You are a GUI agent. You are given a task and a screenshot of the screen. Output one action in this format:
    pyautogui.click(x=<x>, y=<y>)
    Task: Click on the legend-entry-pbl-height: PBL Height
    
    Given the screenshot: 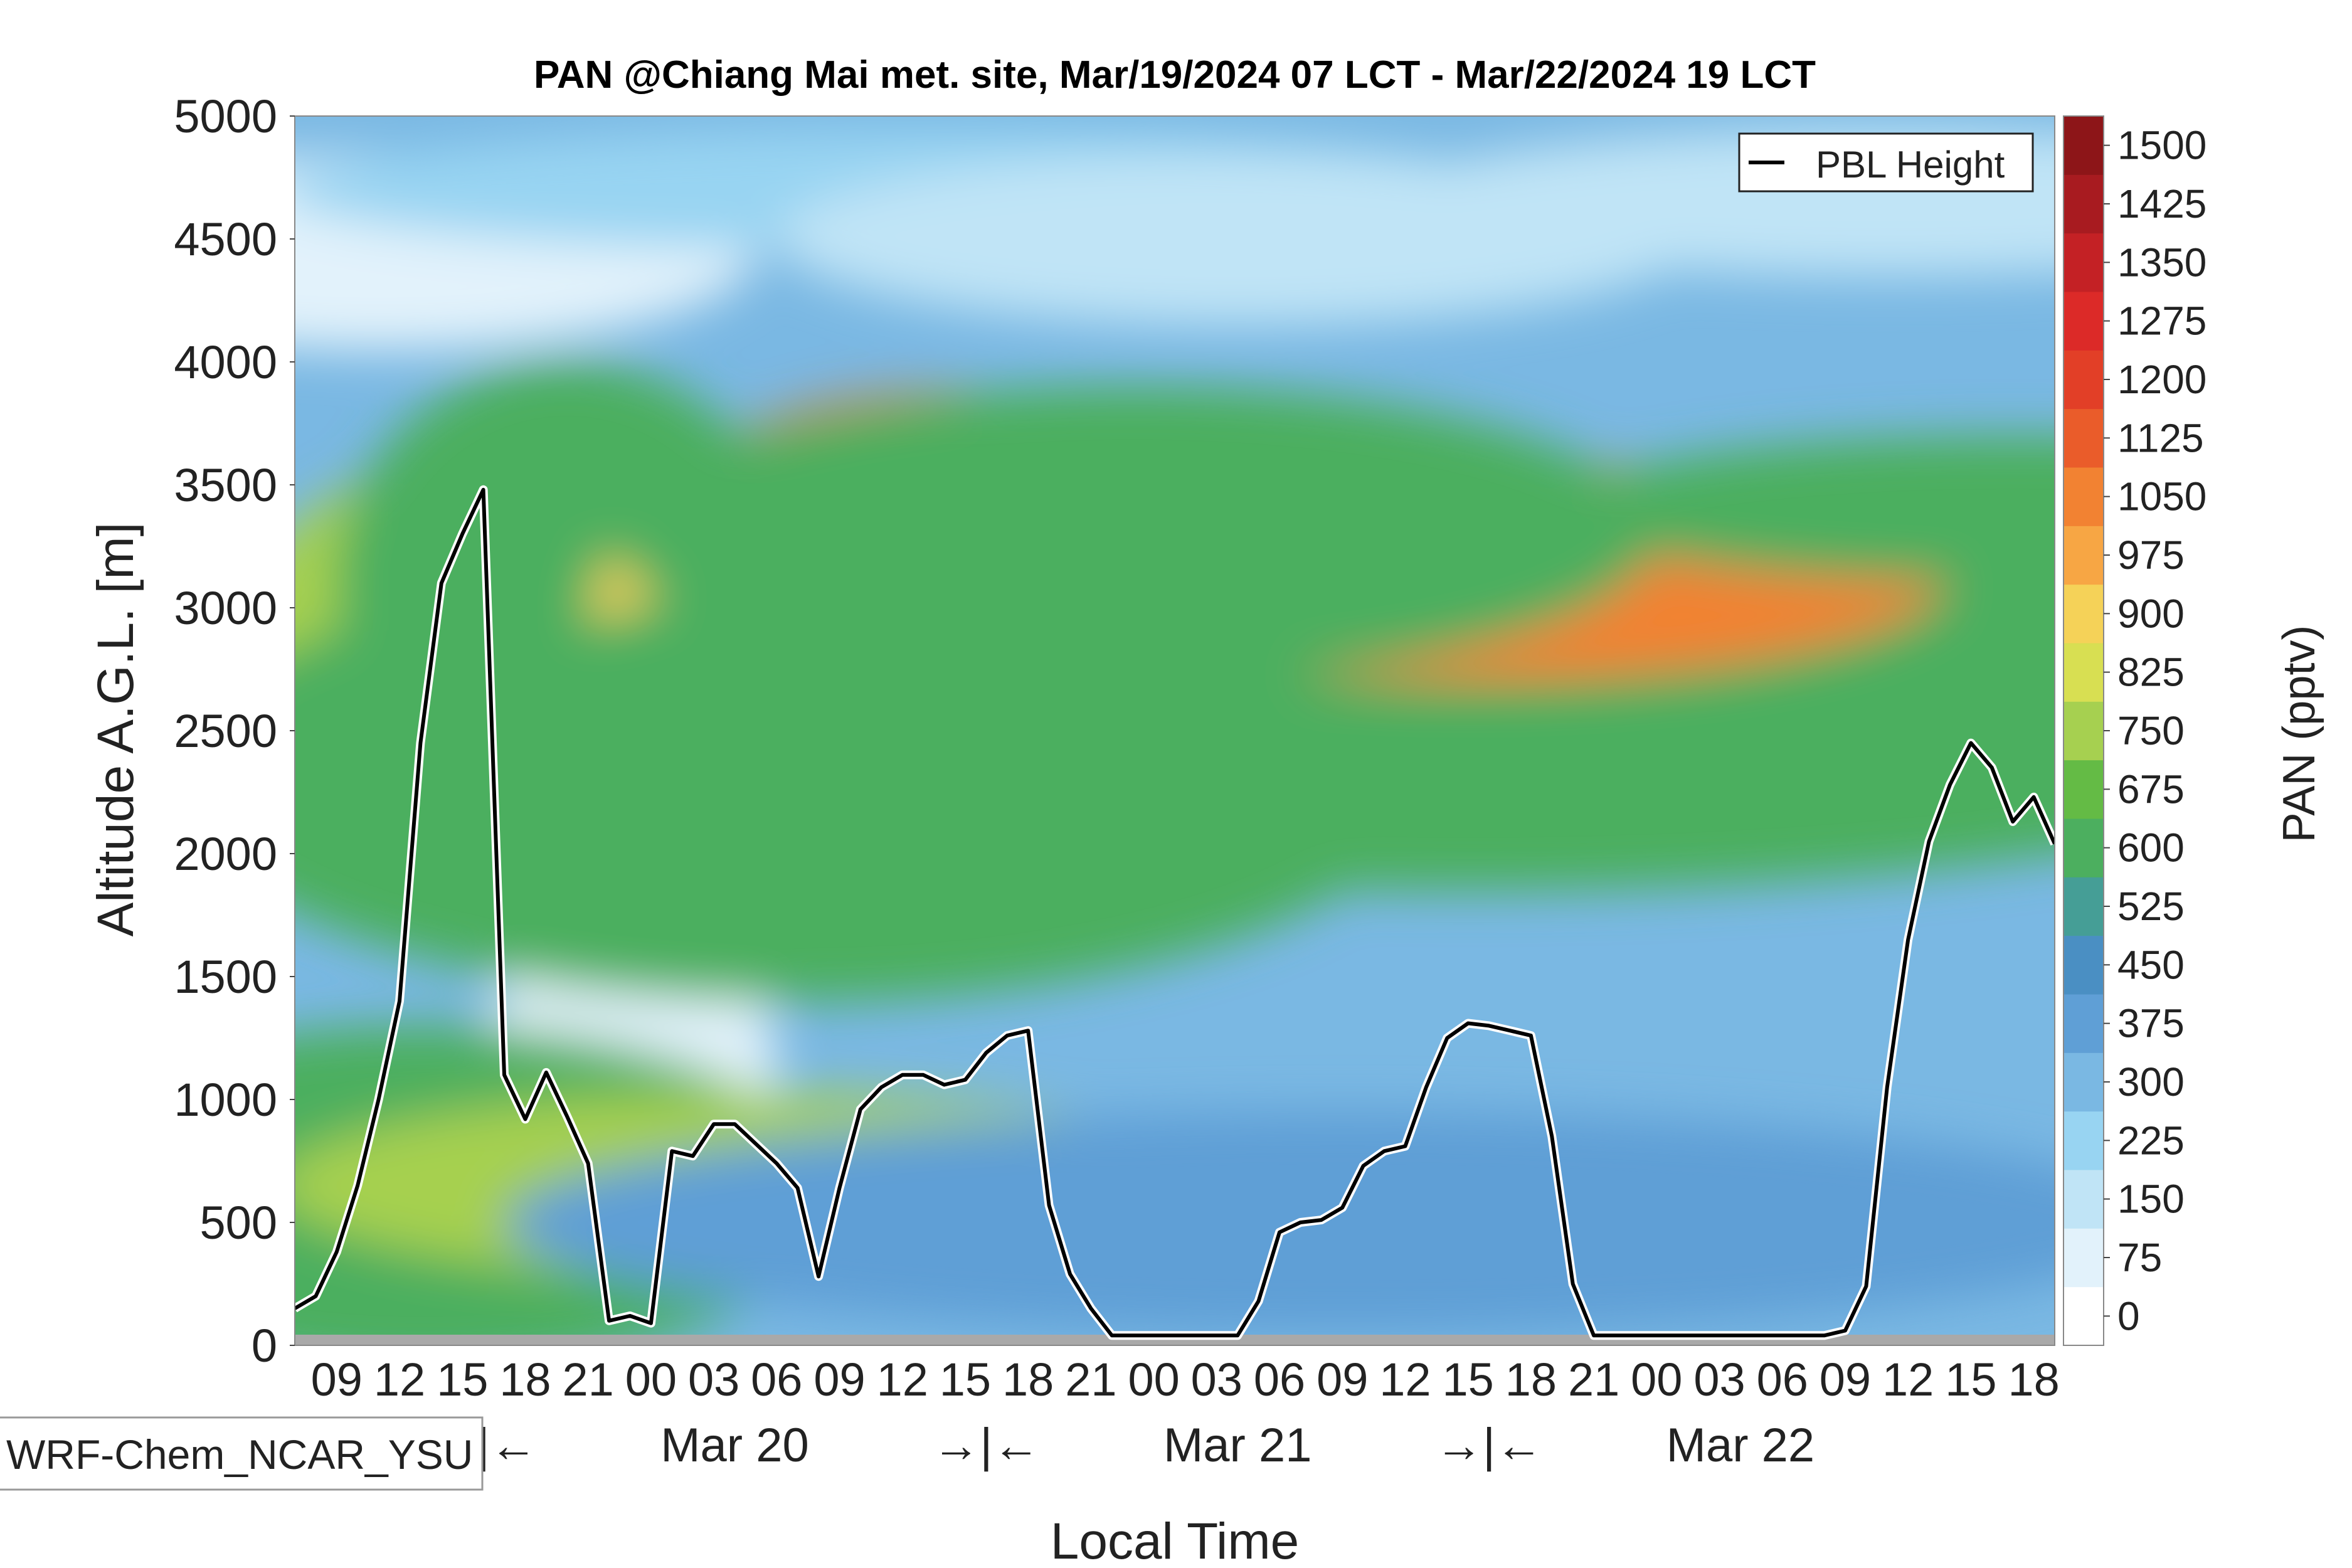 What is the action you would take?
    pyautogui.click(x=1910, y=165)
    